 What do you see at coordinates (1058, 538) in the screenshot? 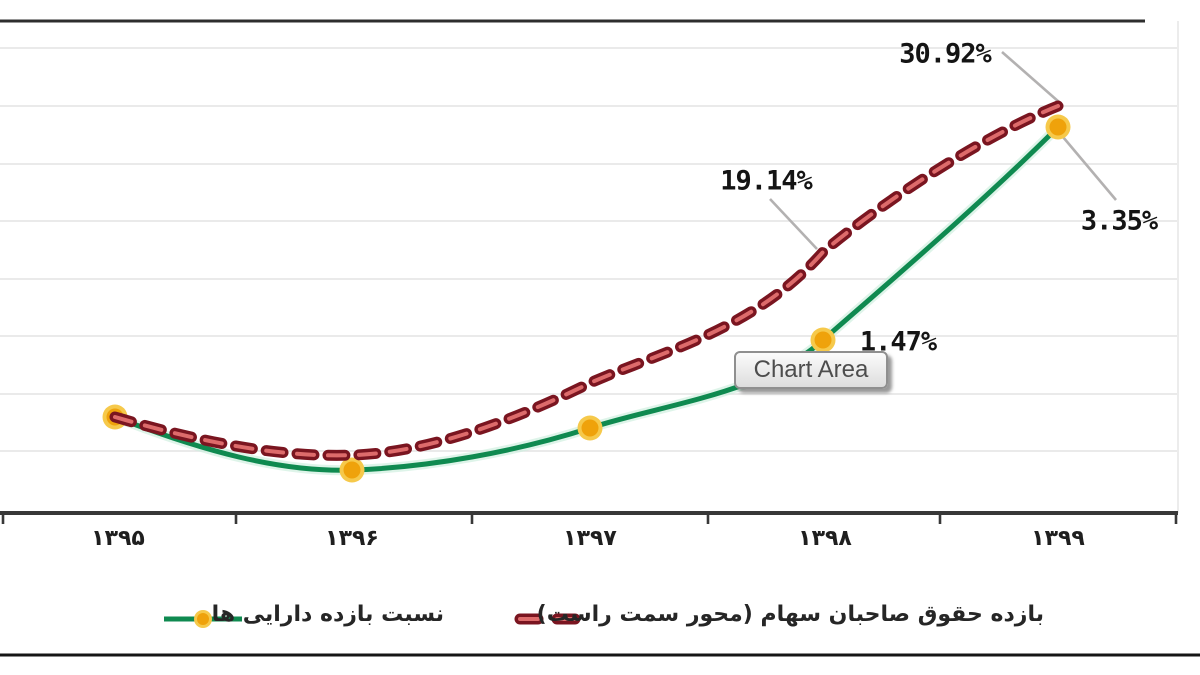
I see `x-tick-label-1399: ۱۳۹۹` at bounding box center [1058, 538].